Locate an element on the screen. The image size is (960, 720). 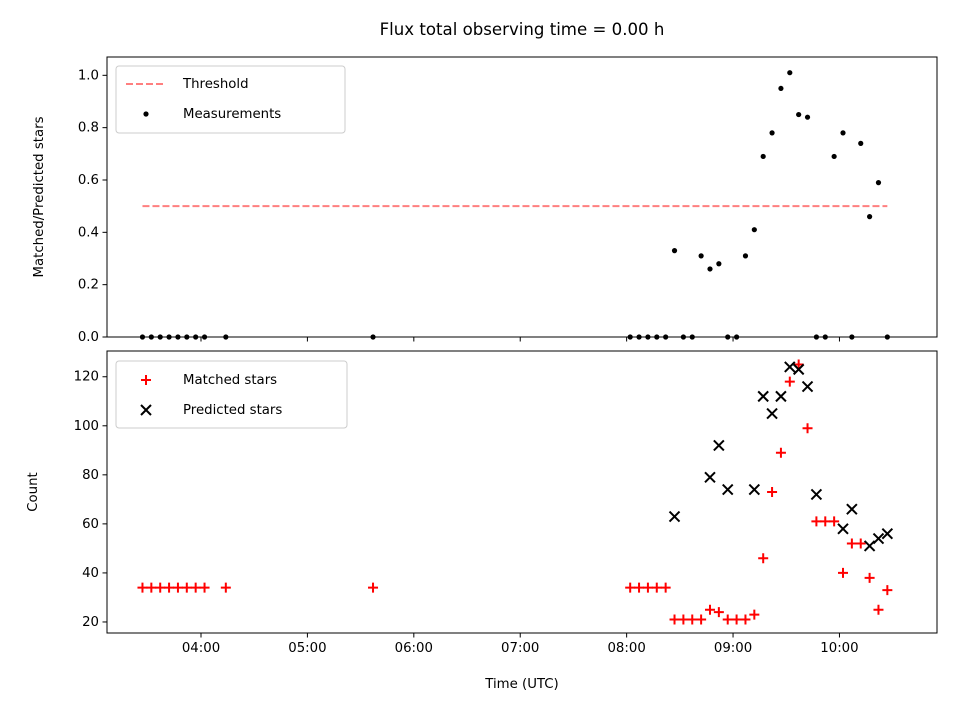
y-tick-label: 1.0 is located at coordinates (88, 75).